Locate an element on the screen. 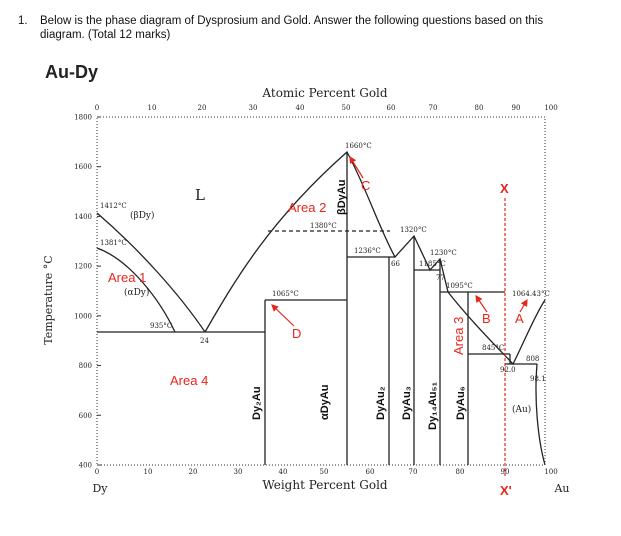 Image resolution: width=621 pixels, height=536 pixels. temp-label: 1185°C is located at coordinates (432, 264).